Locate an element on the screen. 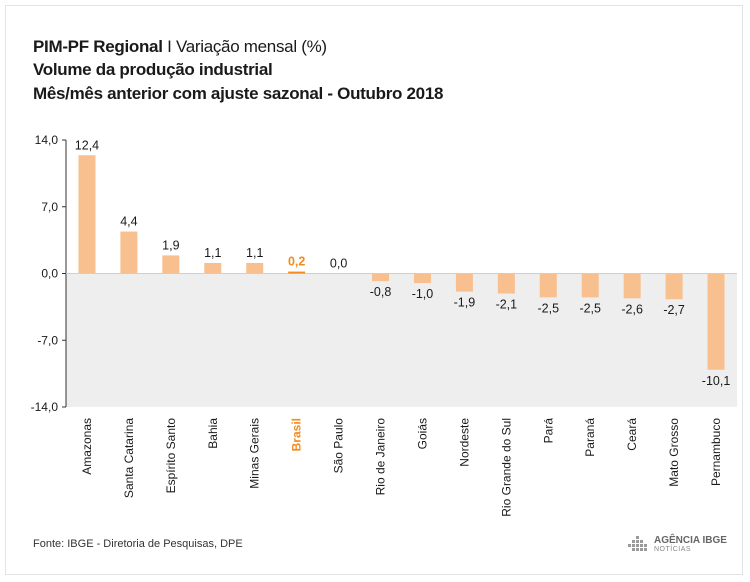  y-tick-label: 7,0 is located at coordinates (49, 207).